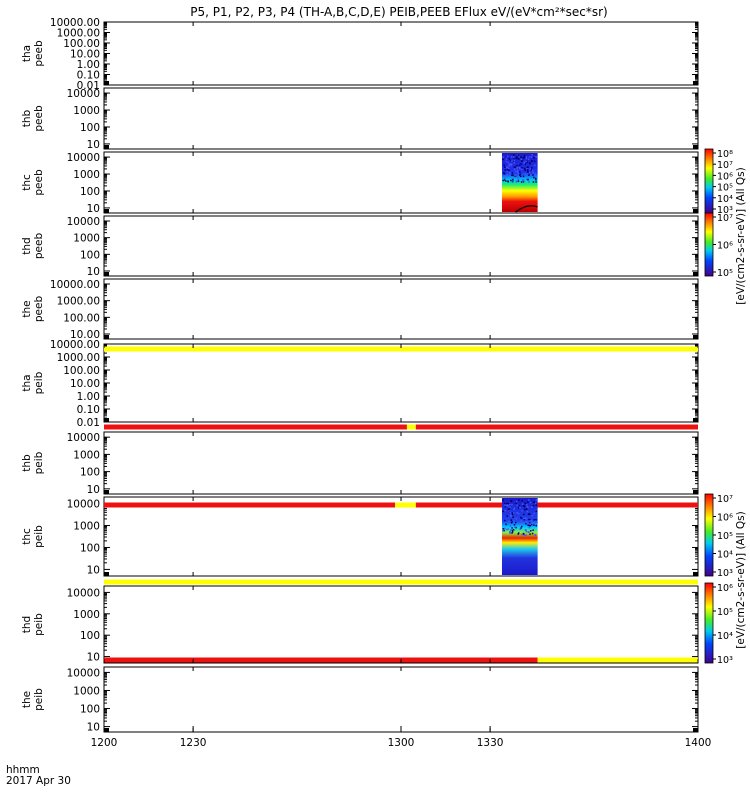  Describe the element at coordinates (718, 245) in the screenshot. I see `colorbar-thd-peeb: 10⁷ 10⁶ 10⁵` at that location.